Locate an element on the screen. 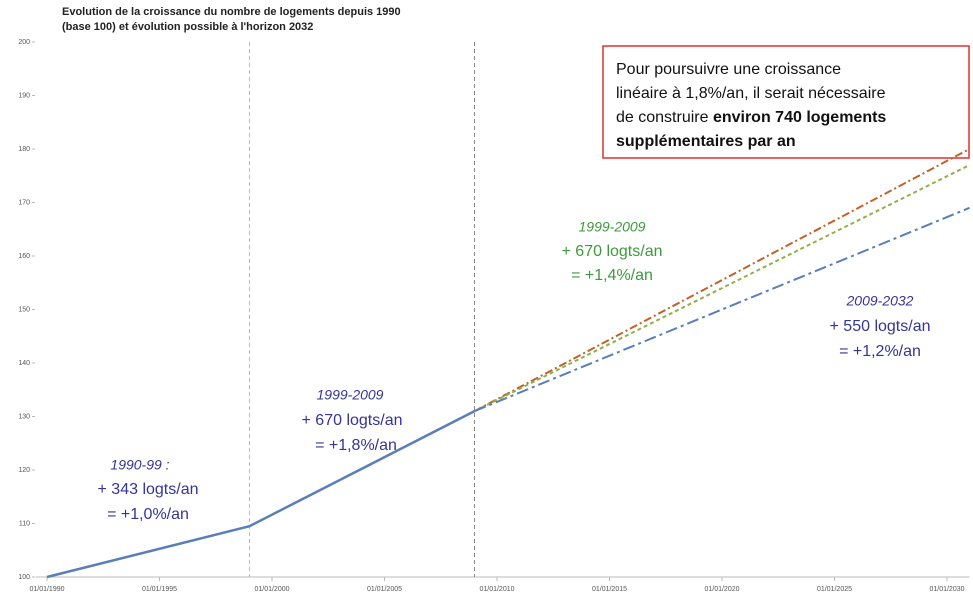 Image resolution: width=973 pixels, height=595 pixels. note-text: de construire environ 740 logements is located at coordinates (751, 117).